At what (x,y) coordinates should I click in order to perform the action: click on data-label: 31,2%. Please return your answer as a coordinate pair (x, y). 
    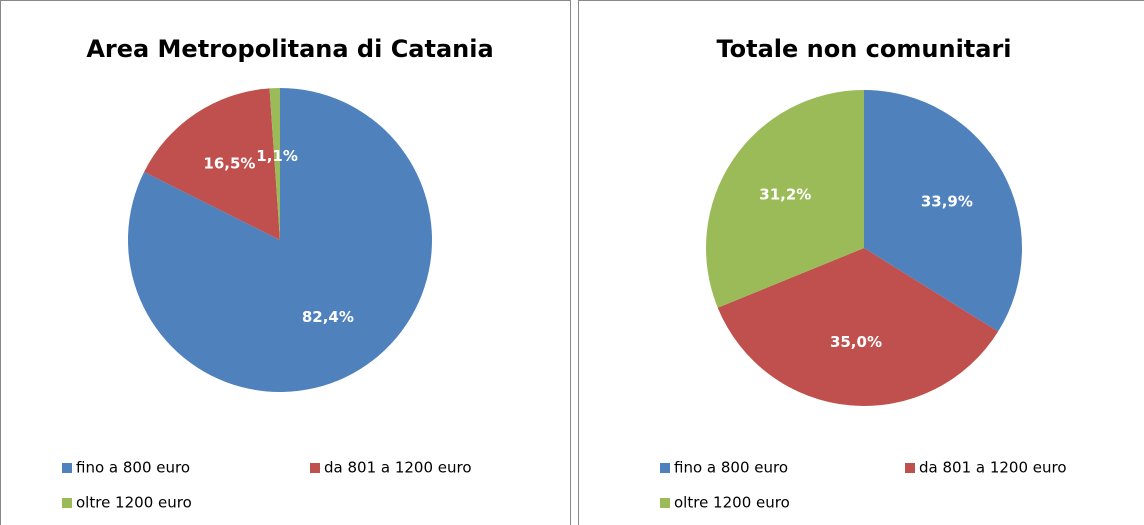
    Looking at the image, I should click on (785, 195).